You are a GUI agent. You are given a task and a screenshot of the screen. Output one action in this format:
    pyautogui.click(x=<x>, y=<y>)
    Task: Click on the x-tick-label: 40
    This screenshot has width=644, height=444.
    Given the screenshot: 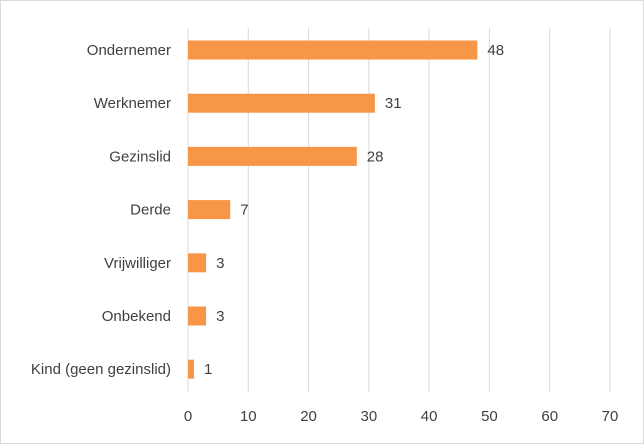 What is the action you would take?
    pyautogui.click(x=429, y=416)
    